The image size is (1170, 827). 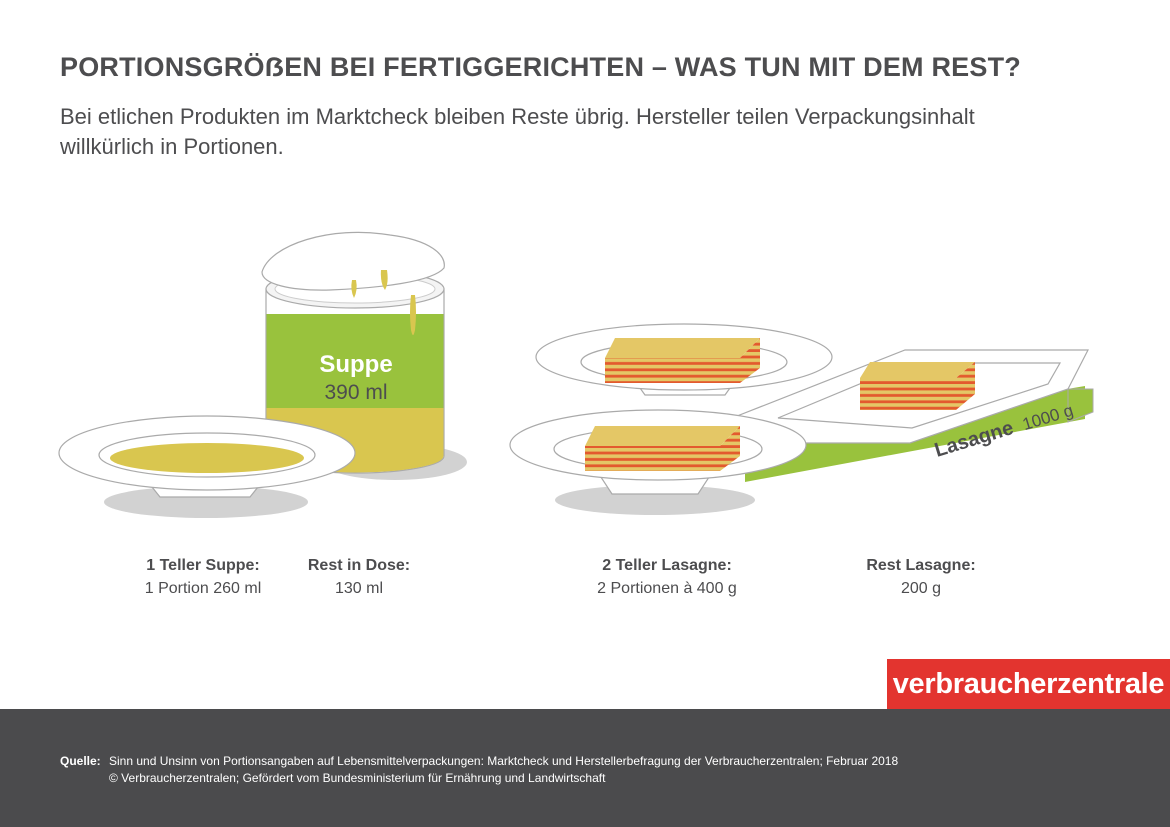 I want to click on source-label: Quelle:, so click(x=80, y=761).